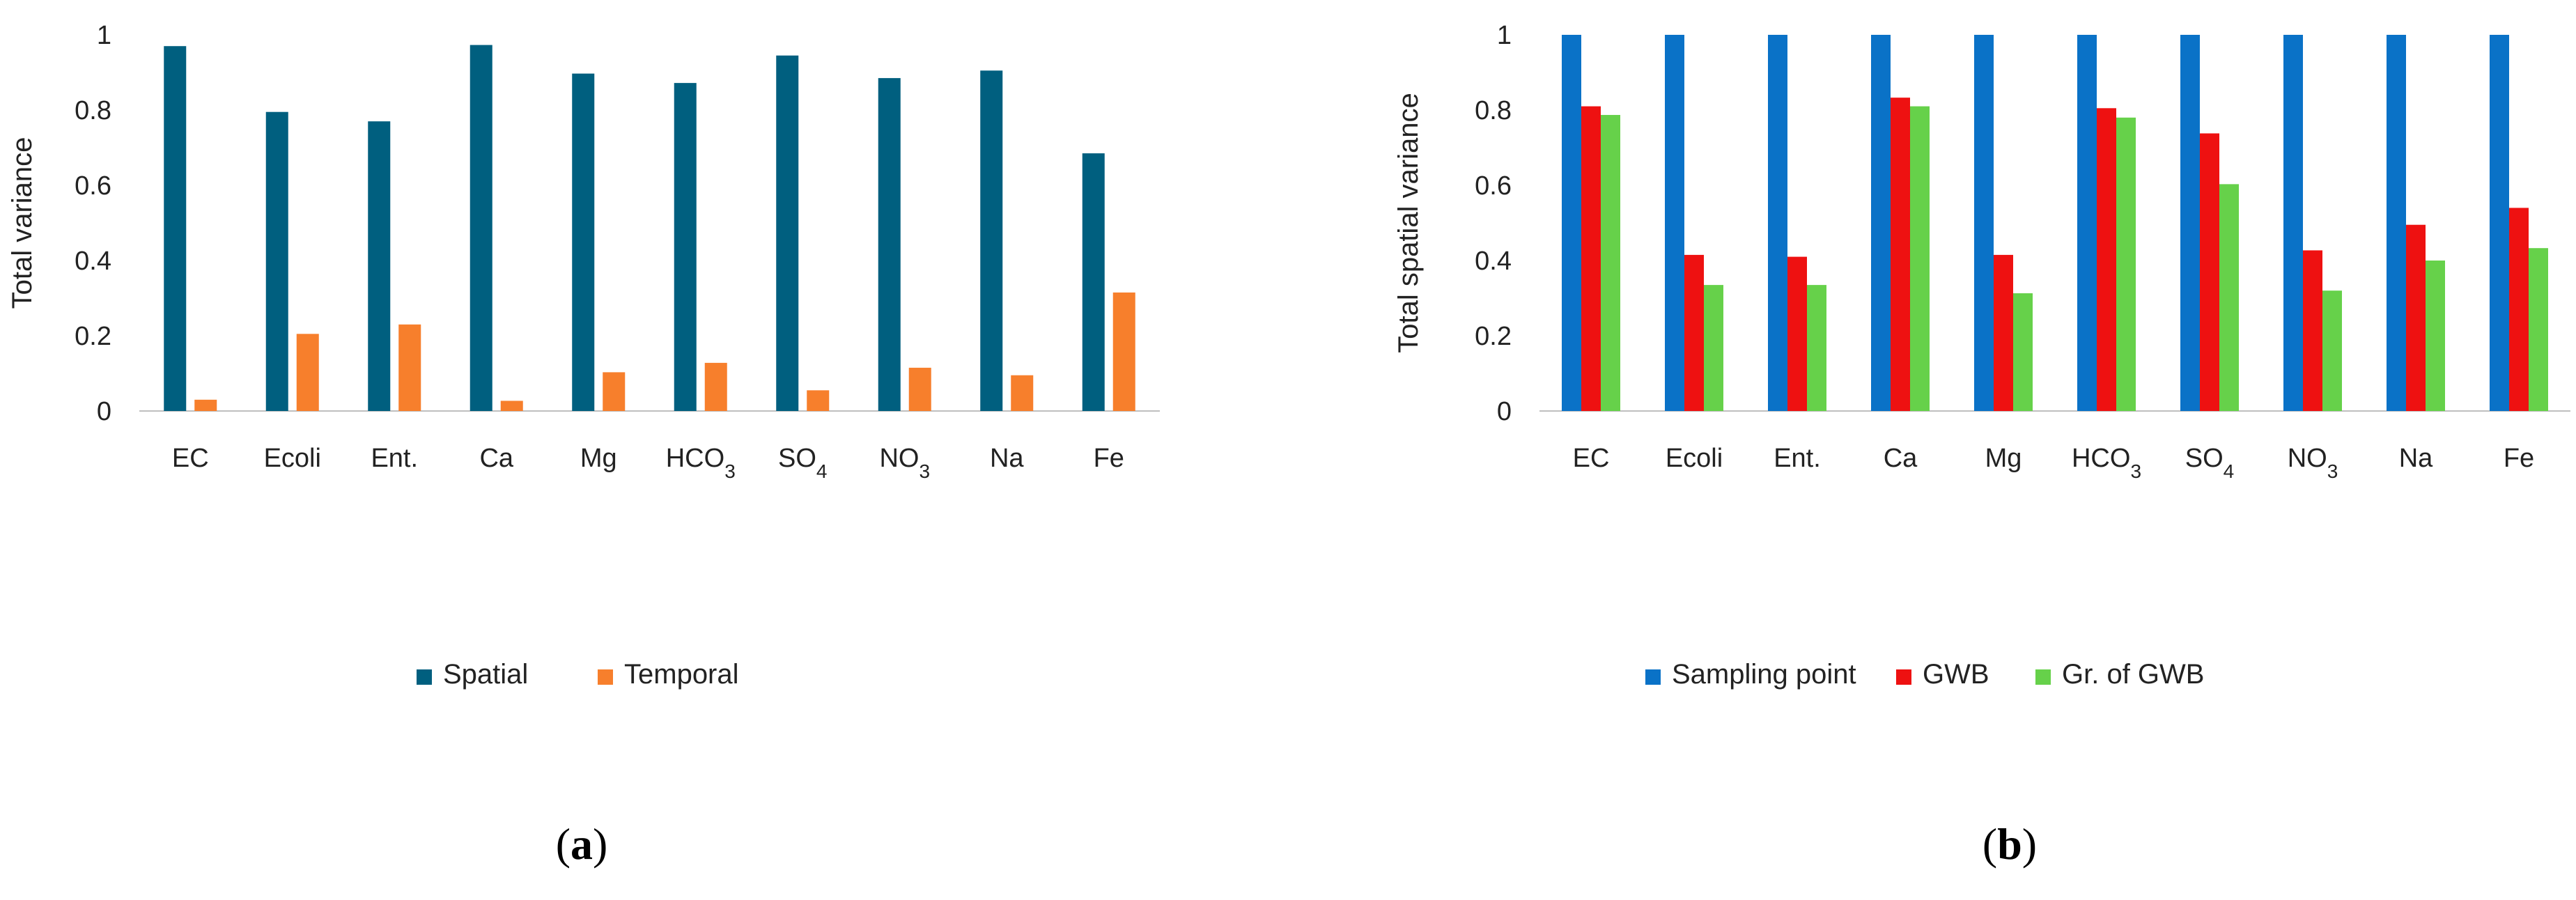 This screenshot has width=2576, height=900. I want to click on legend-swatch-spatial, so click(424, 677).